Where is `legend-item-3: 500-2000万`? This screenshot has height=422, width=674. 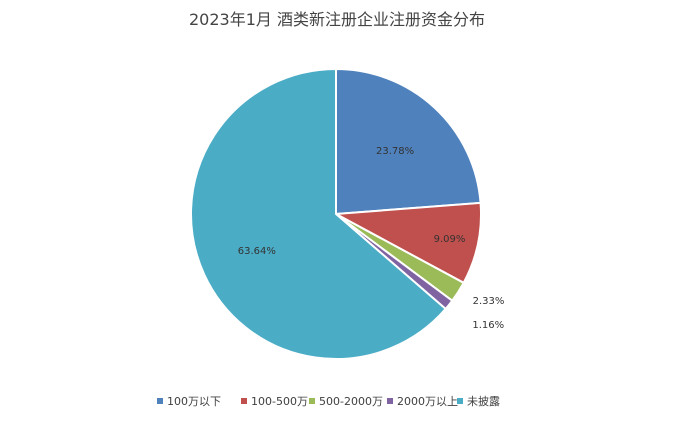 legend-item-3: 500-2000万 is located at coordinates (346, 401).